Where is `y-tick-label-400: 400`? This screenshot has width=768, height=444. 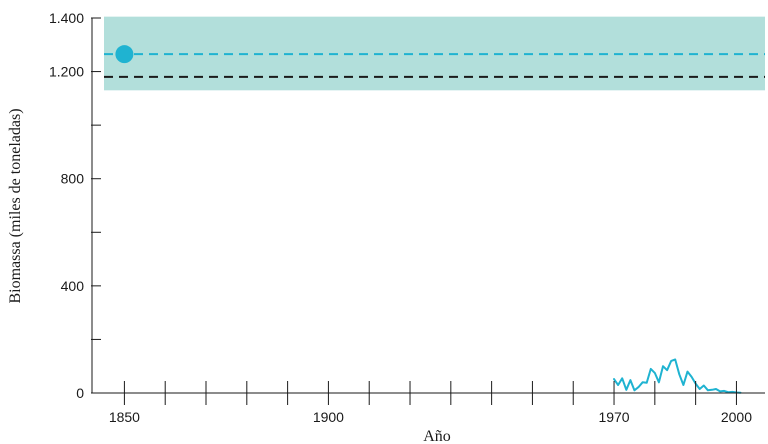 y-tick-label-400: 400 is located at coordinates (73, 286).